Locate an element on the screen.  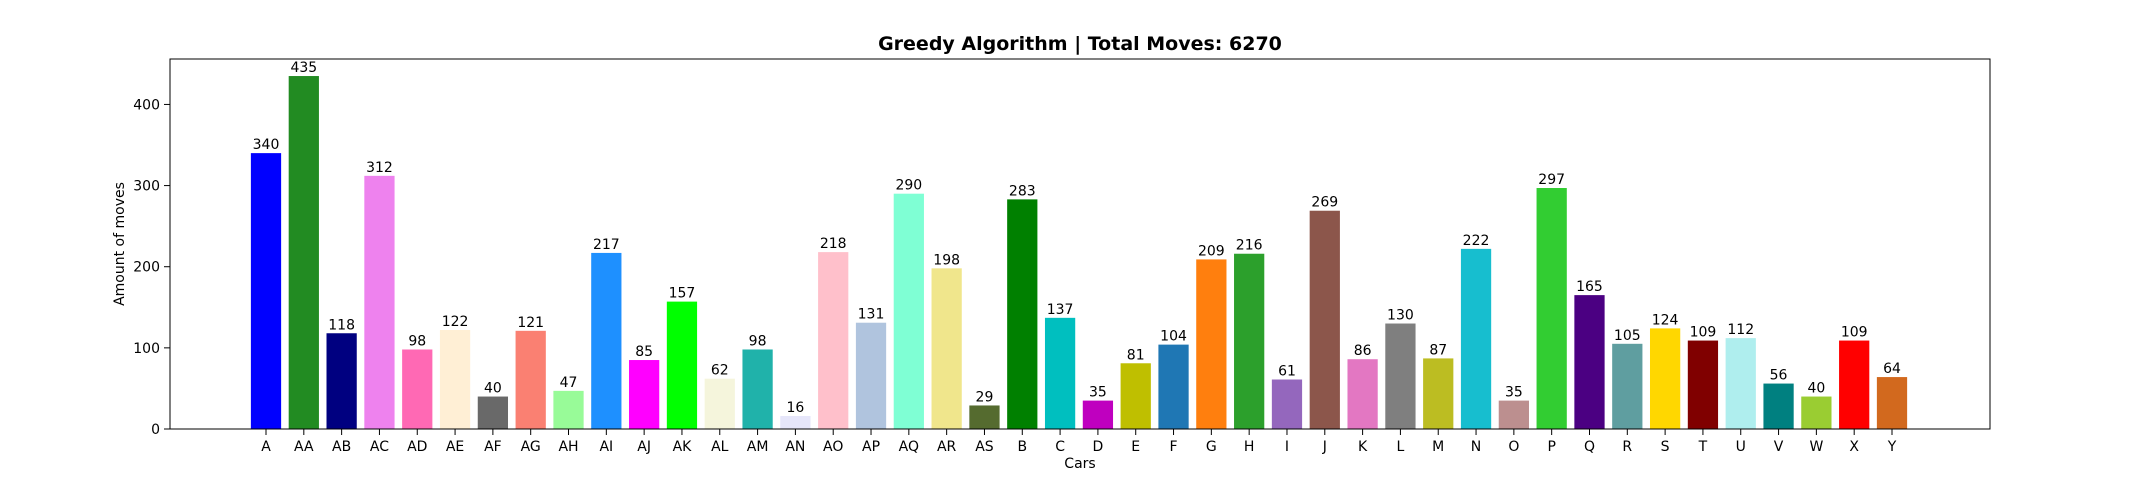
data-label: 121 is located at coordinates (530, 323).